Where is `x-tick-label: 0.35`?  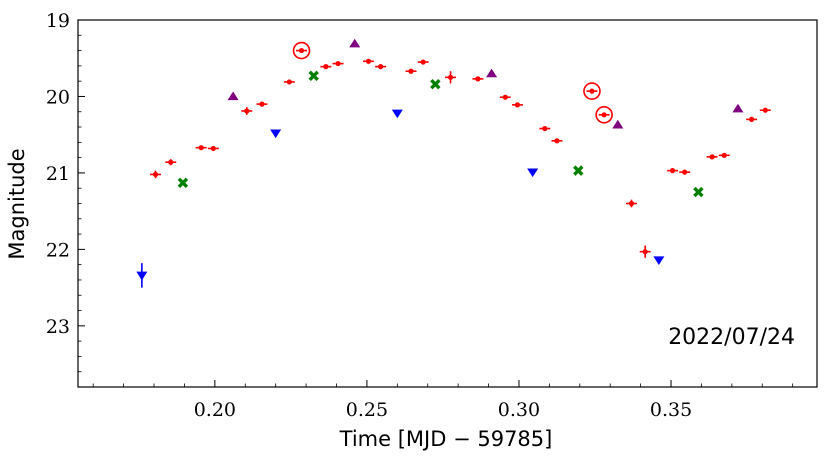 x-tick-label: 0.35 is located at coordinates (671, 410).